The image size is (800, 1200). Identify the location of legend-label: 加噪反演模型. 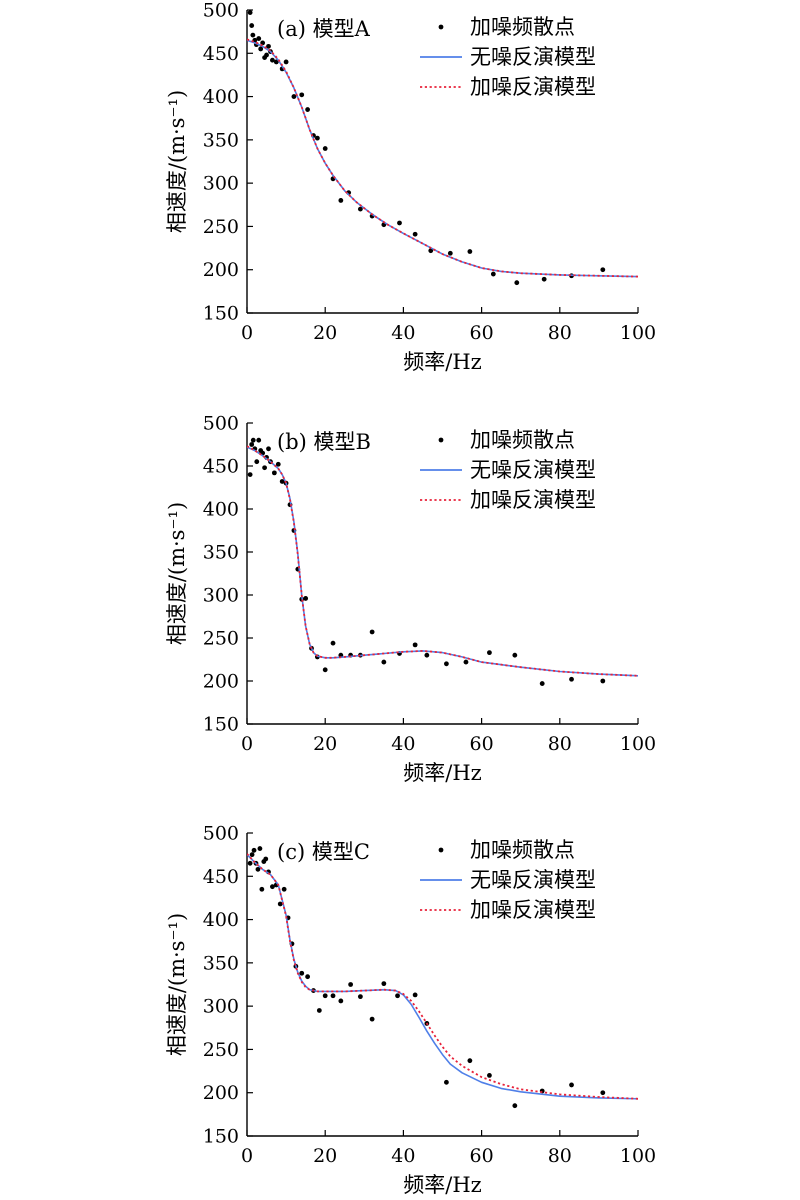
(533, 500).